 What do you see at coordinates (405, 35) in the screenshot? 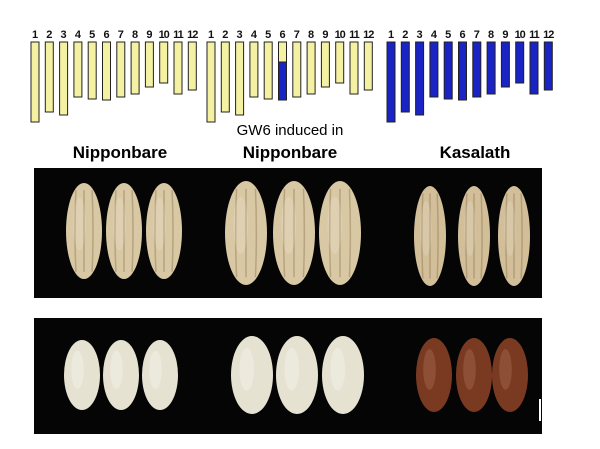
I see `chromosome-number-kasalath-2: 2` at bounding box center [405, 35].